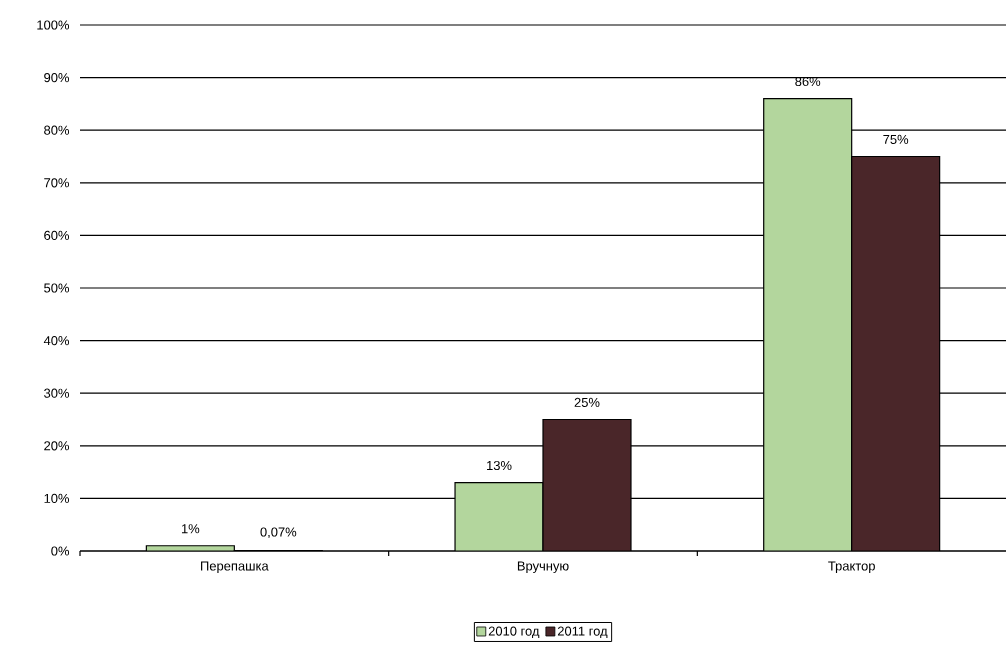 The height and width of the screenshot is (662, 1008). I want to click on y-tick-label: 70%, so click(57, 183).